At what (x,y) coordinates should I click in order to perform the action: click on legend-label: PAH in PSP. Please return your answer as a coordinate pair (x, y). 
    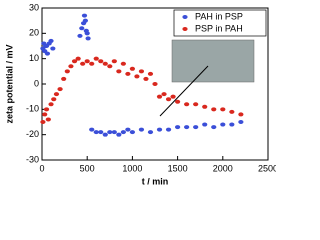
    Looking at the image, I should click on (219, 16).